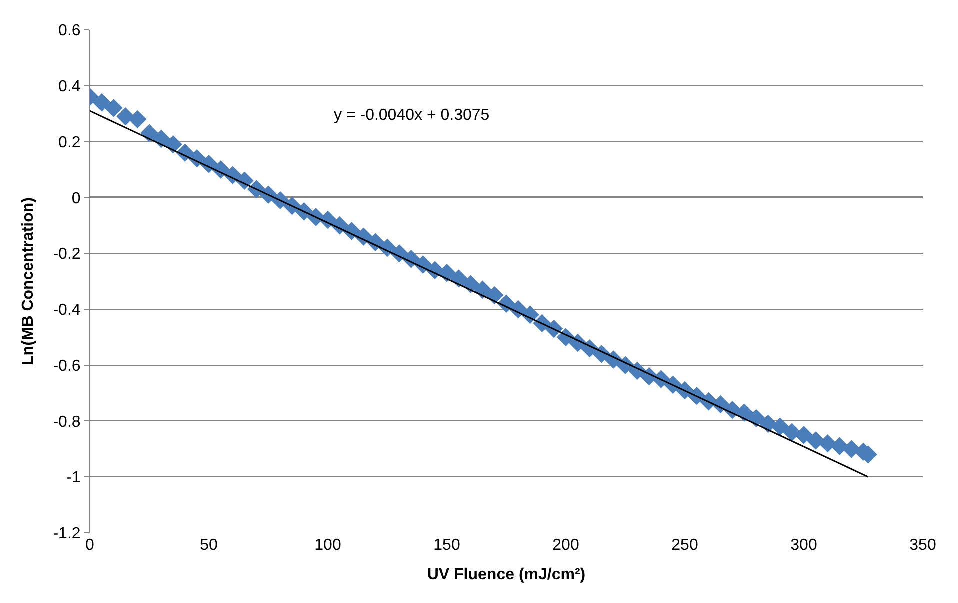 The image size is (958, 603). Describe the element at coordinates (67, 255) in the screenshot. I see `y-tick-label: -0.2` at that location.